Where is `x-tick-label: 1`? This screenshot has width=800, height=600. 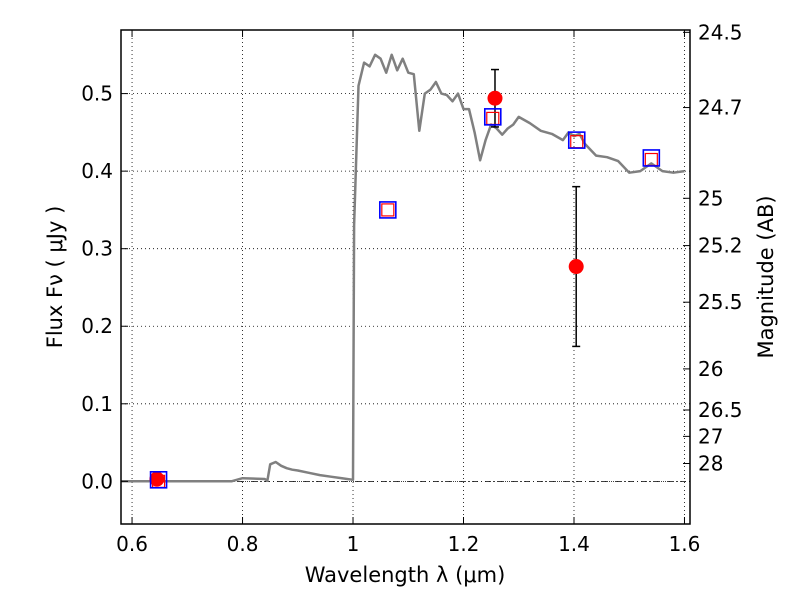
x-tick-label: 1 is located at coordinates (353, 544).